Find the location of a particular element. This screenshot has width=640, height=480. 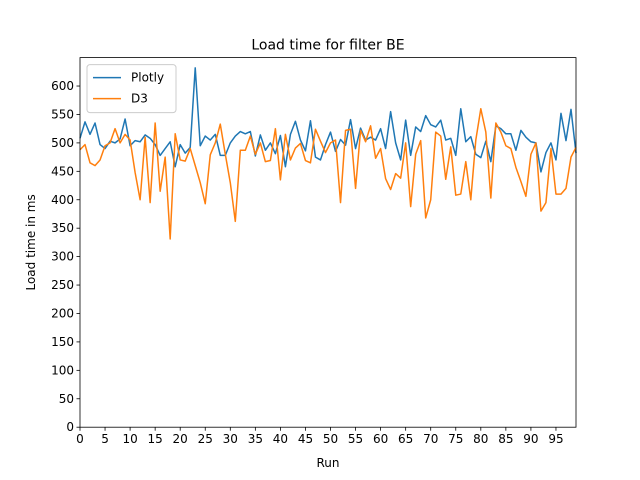

x-tick-label: 30 is located at coordinates (230, 439).